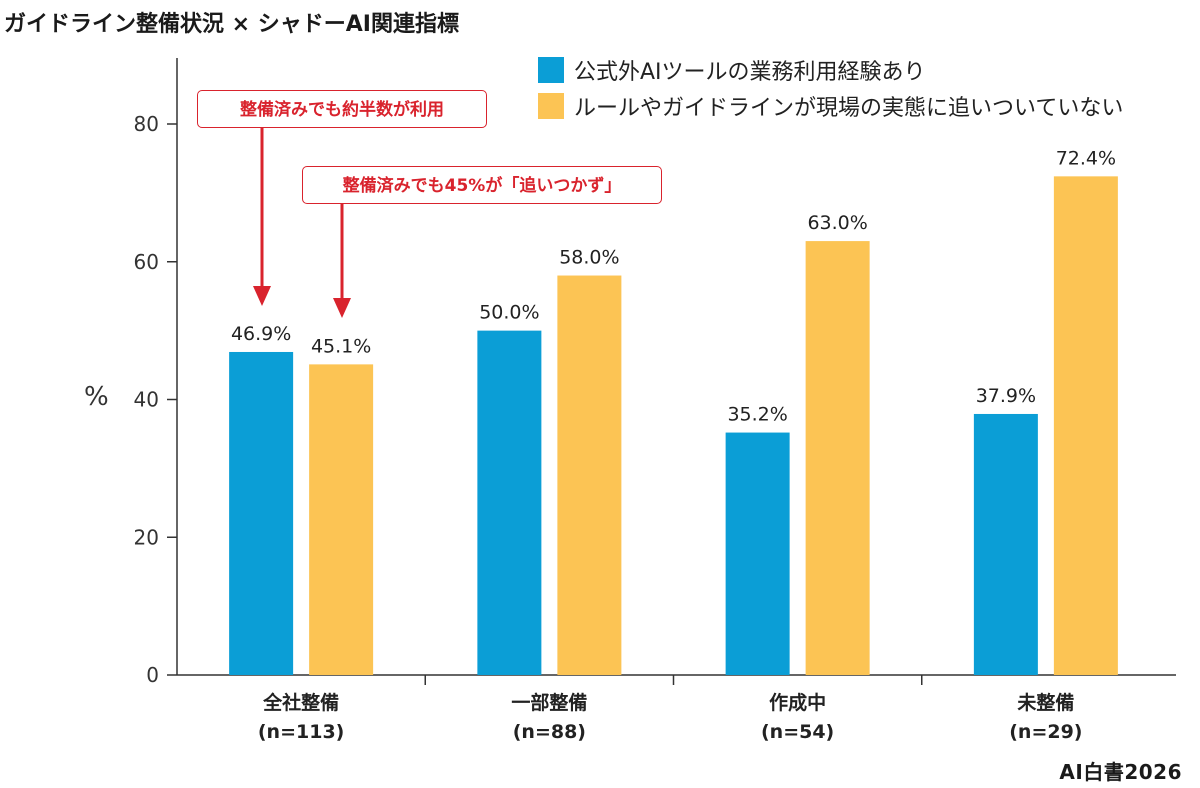 Image resolution: width=1200 pixels, height=788 pixels. What do you see at coordinates (261, 334) in the screenshot?
I see `bar-value-label: 46.9%` at bounding box center [261, 334].